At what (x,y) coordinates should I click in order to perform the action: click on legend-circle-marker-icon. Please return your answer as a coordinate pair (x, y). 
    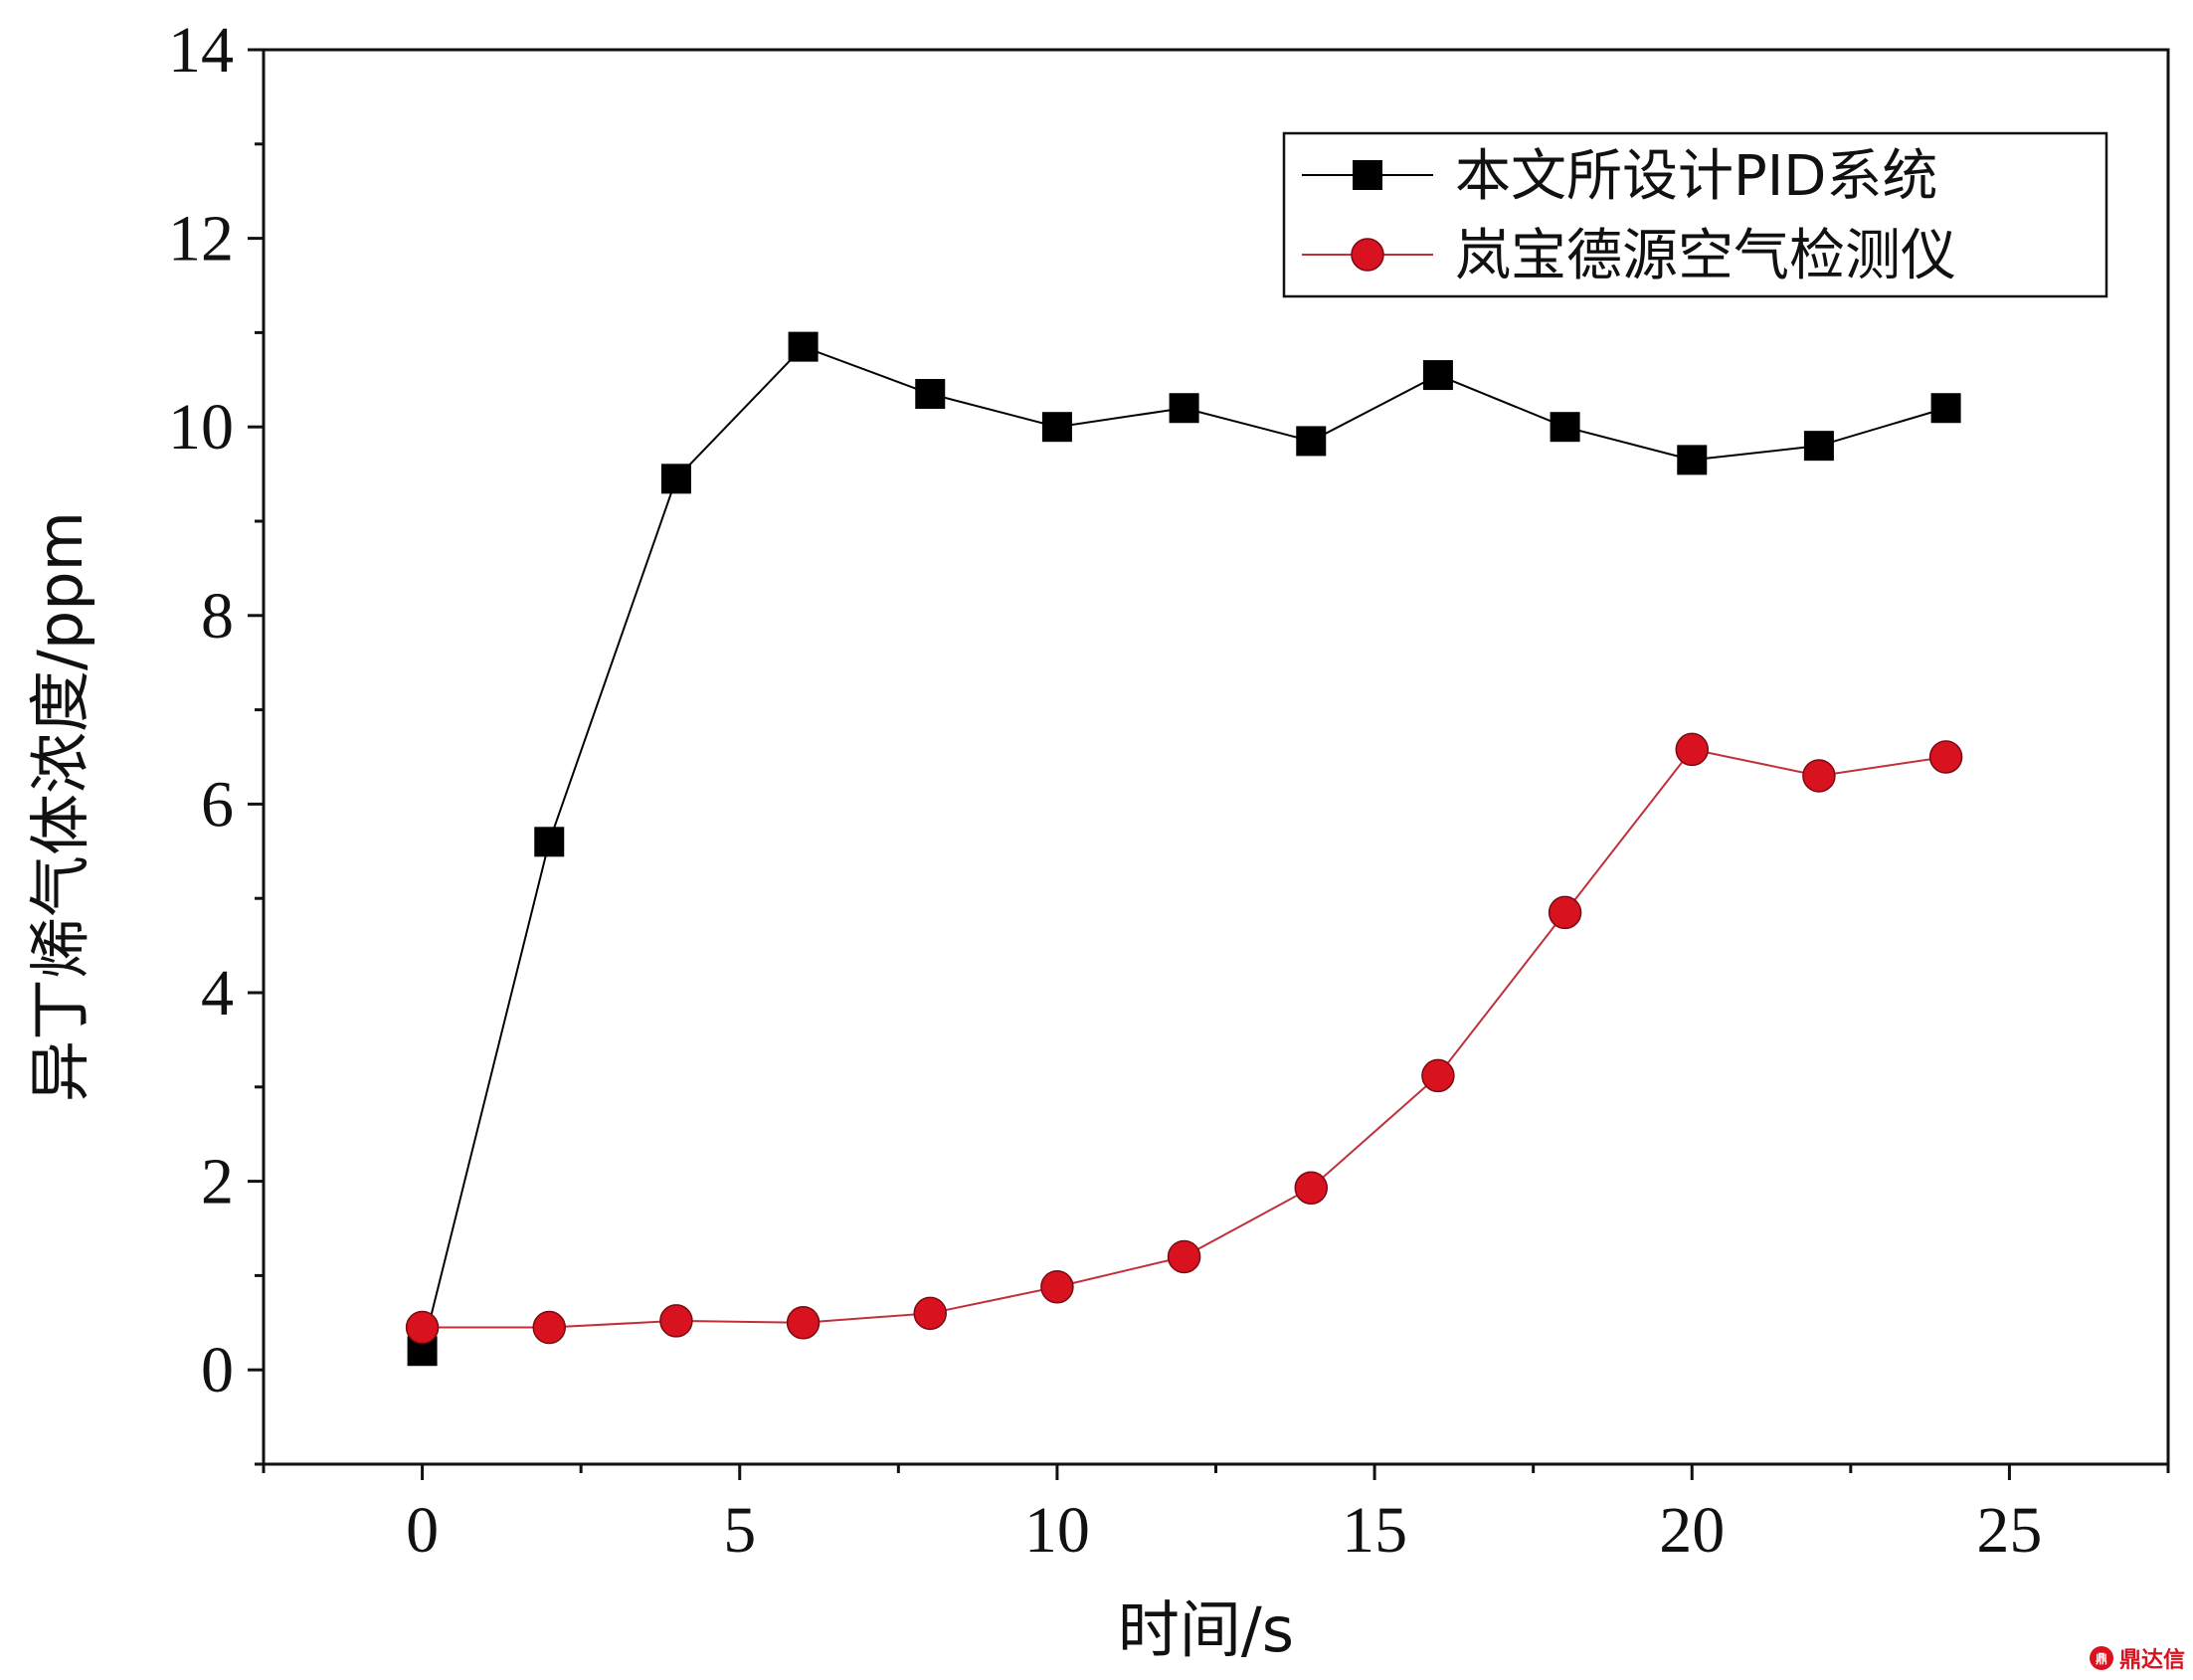
    Looking at the image, I should click on (1367, 255).